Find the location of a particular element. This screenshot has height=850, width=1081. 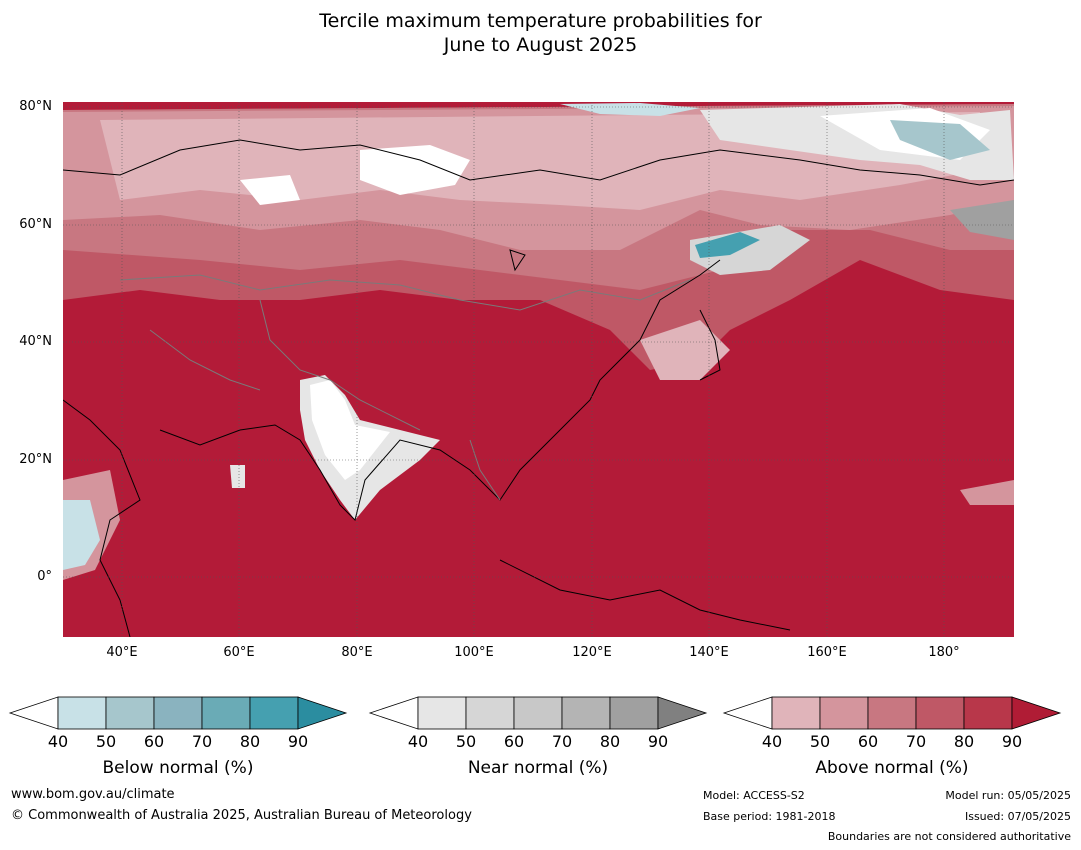

lat-label-0: 0° is located at coordinates (44, 576).